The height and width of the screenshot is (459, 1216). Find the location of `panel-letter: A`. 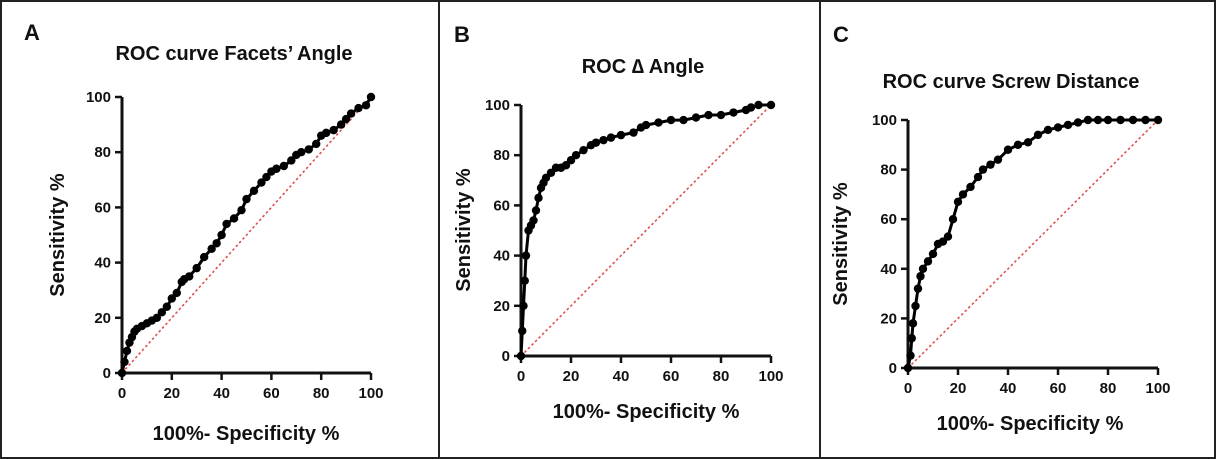

panel-letter: A is located at coordinates (32, 32).